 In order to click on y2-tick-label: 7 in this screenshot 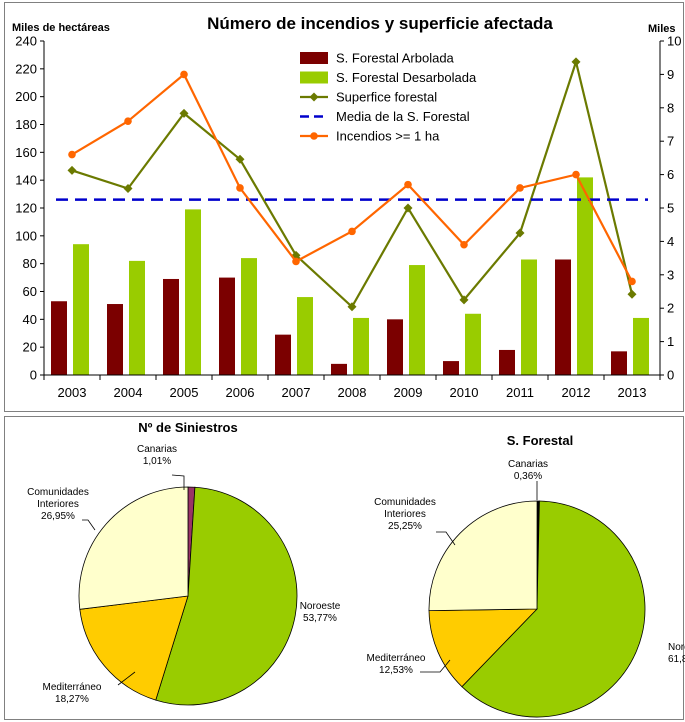, I will do `click(670, 141)`.